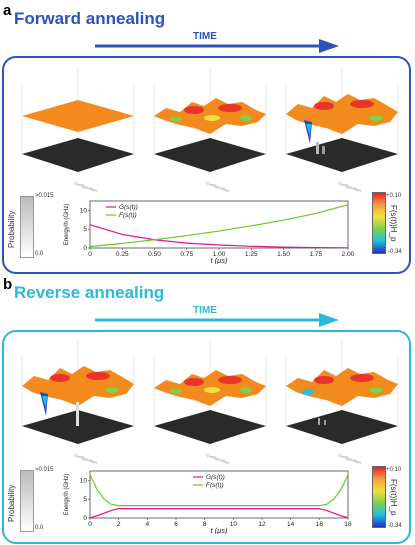 The width and height of the screenshot is (415, 545). I want to click on panel-b-chart-xtick-label: 14, so click(291, 524).